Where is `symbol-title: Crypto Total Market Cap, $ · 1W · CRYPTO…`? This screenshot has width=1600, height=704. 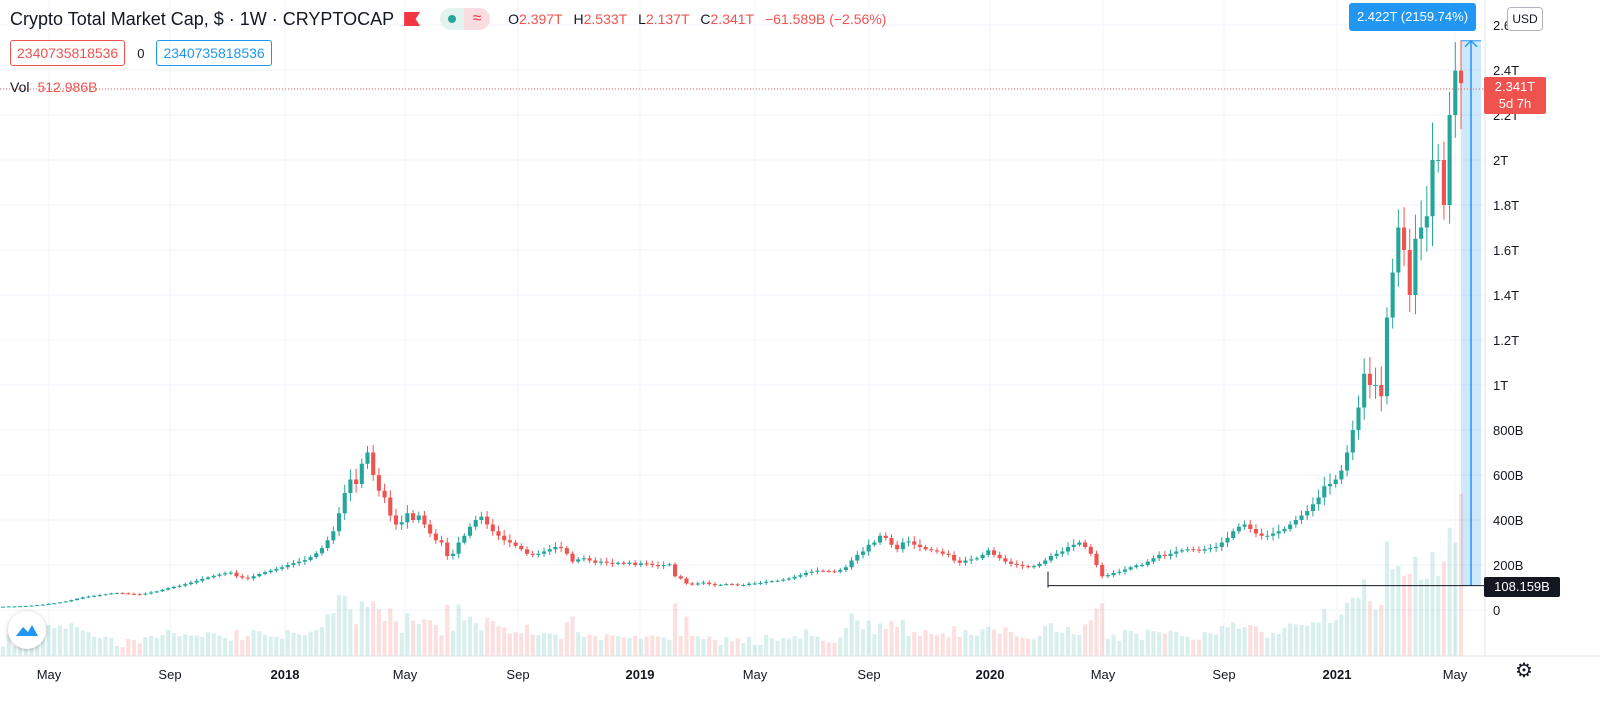
symbol-title: Crypto Total Market Cap, $ · 1W · CRYPTO… is located at coordinates (202, 18).